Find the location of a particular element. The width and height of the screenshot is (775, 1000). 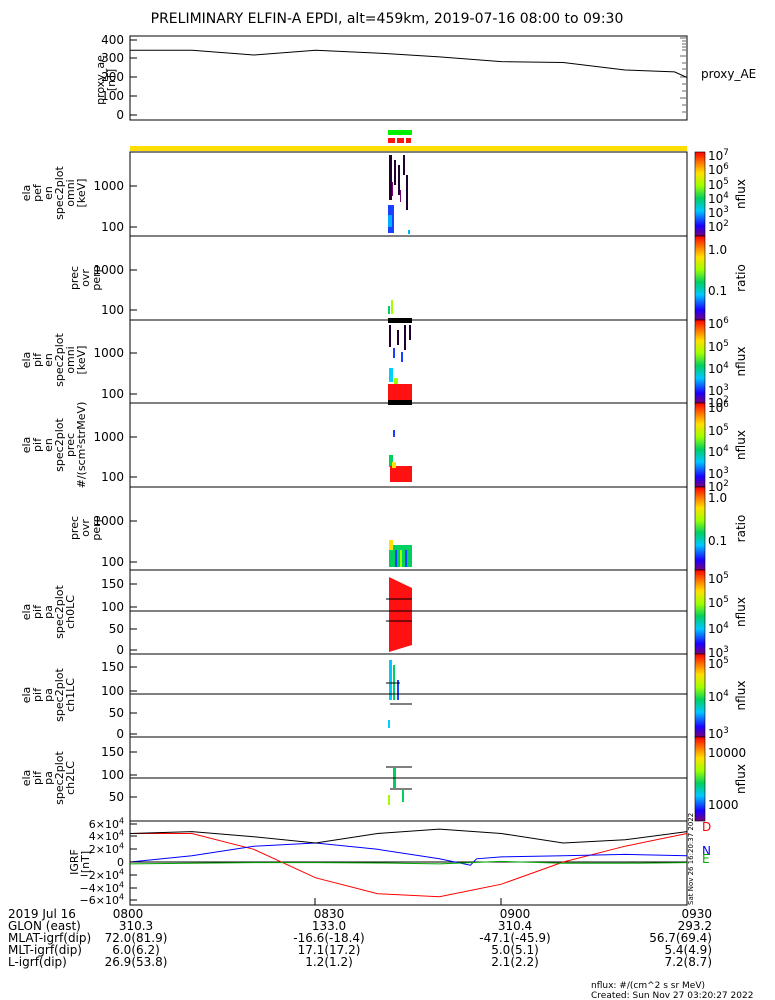

y-axis-label-line: prec is located at coordinates (74, 528).